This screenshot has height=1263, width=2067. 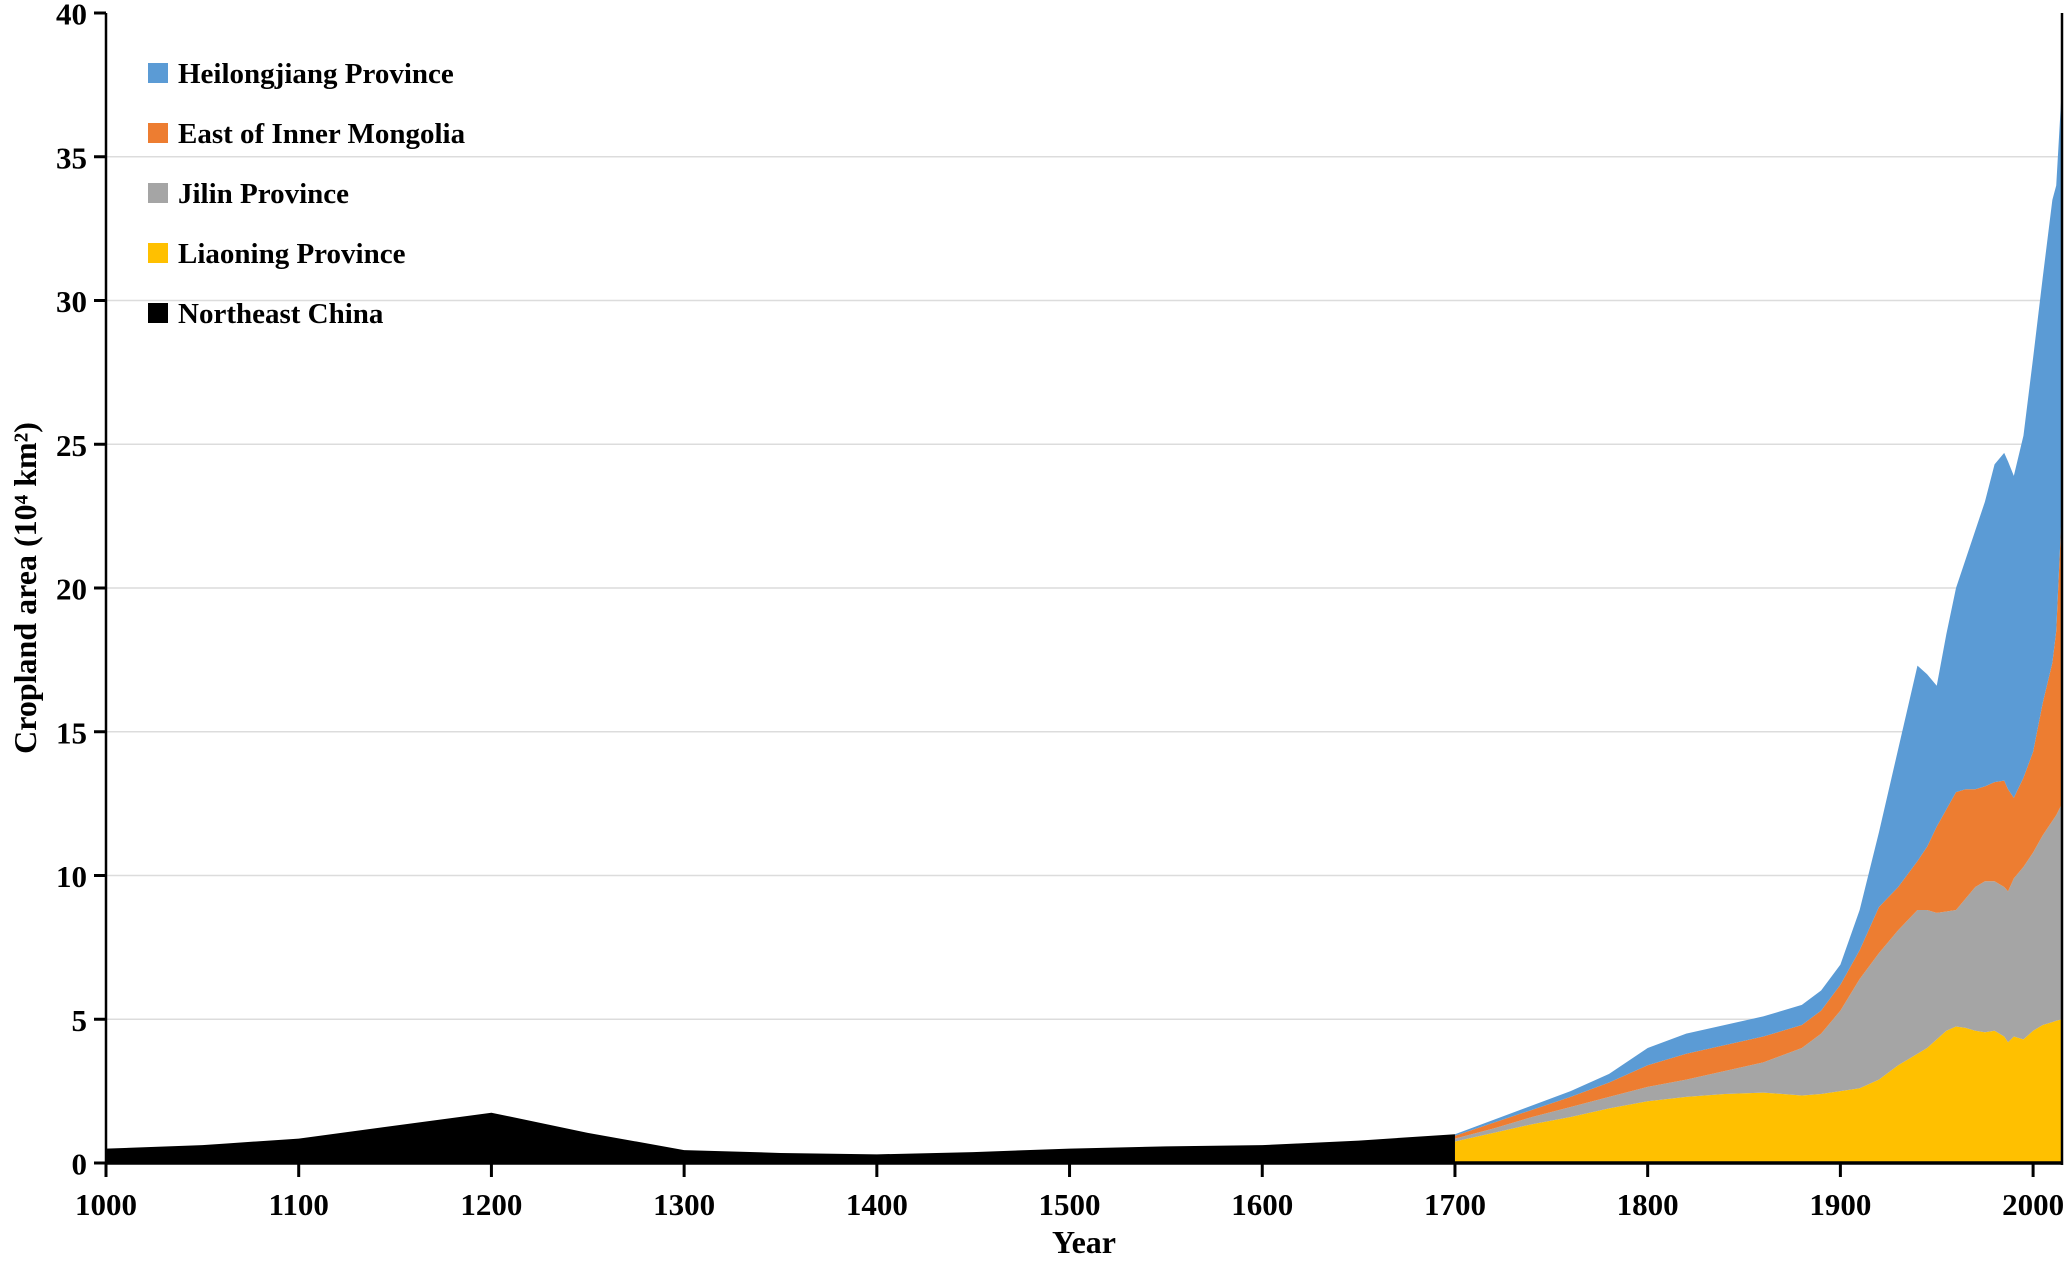 What do you see at coordinates (71, 157) in the screenshot?
I see `y-tick-label-35: 35` at bounding box center [71, 157].